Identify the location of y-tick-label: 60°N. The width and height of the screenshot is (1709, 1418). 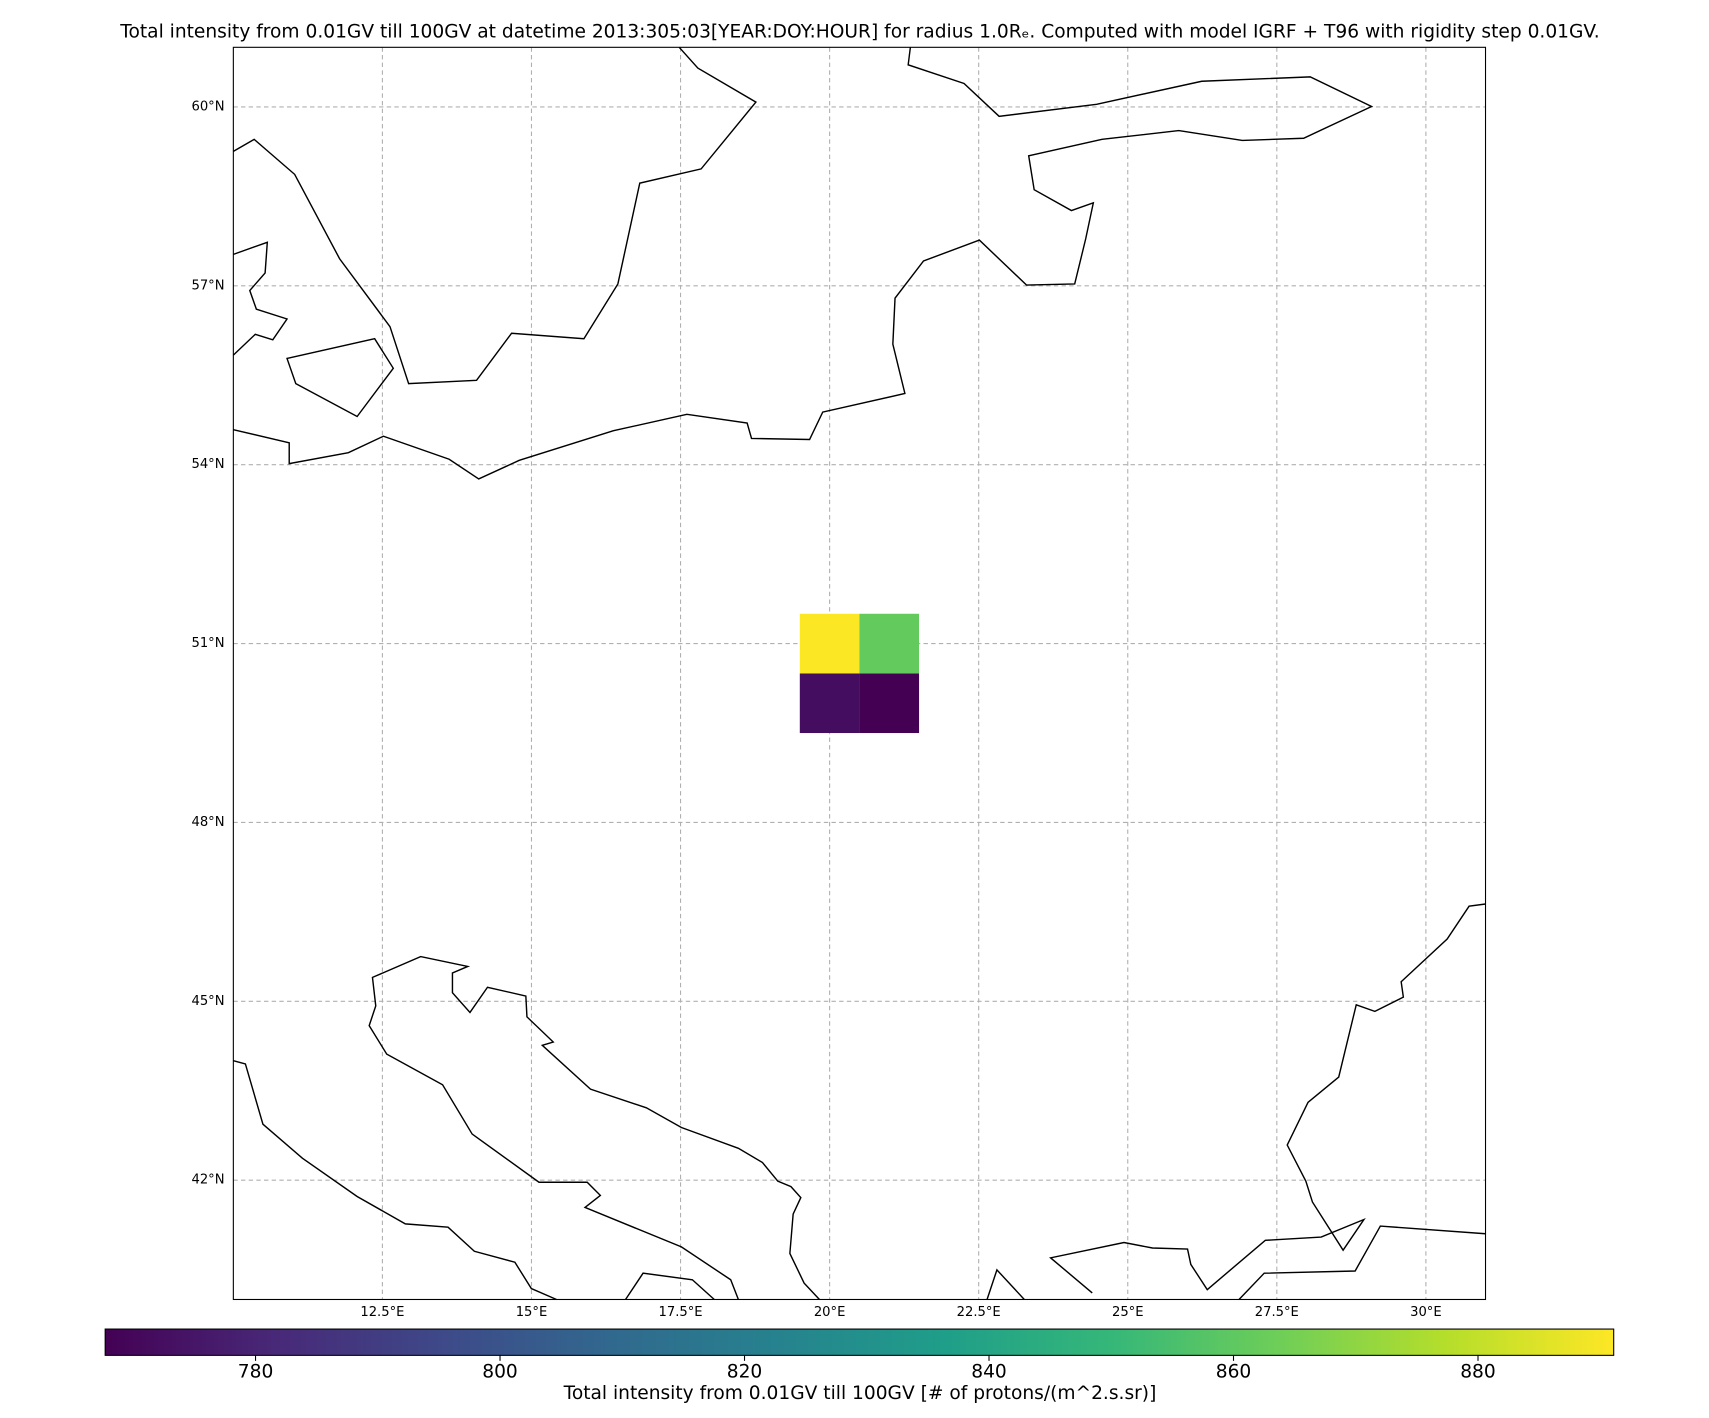
(207, 106).